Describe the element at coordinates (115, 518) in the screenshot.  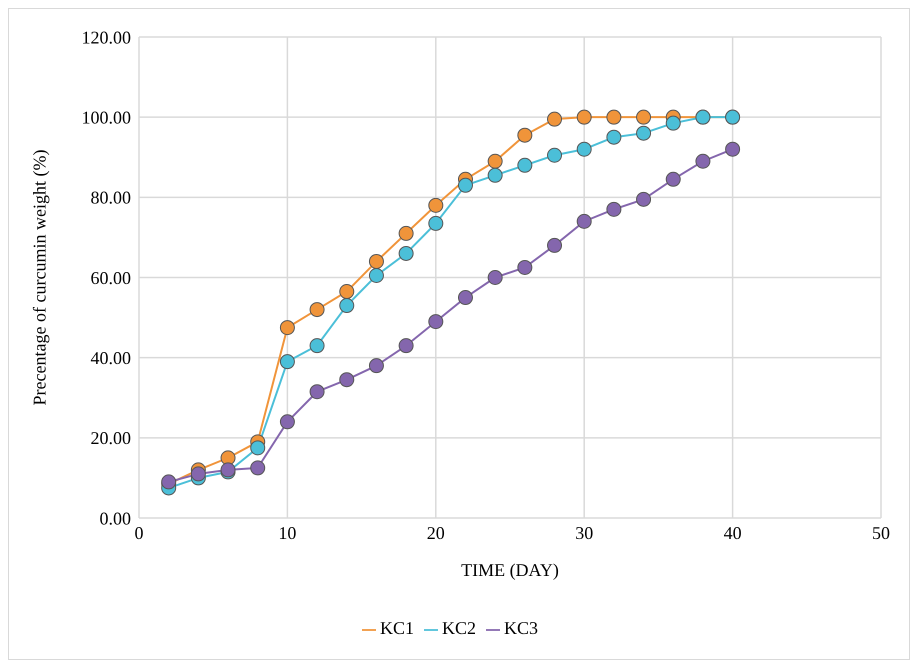
I see `y-tick-label: 0.00` at that location.